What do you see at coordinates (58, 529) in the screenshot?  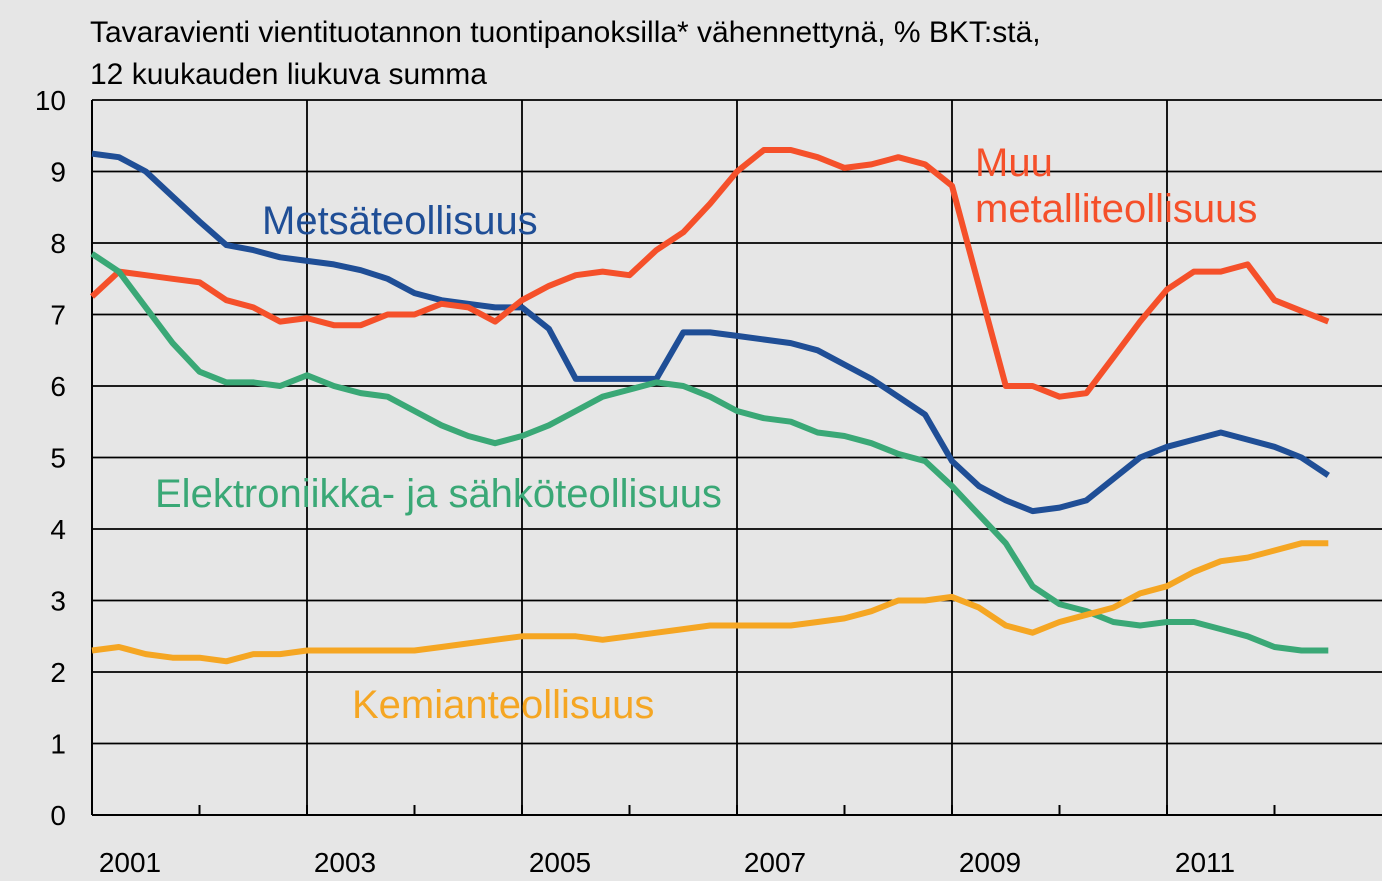 I see `y-tick-label: 4` at bounding box center [58, 529].